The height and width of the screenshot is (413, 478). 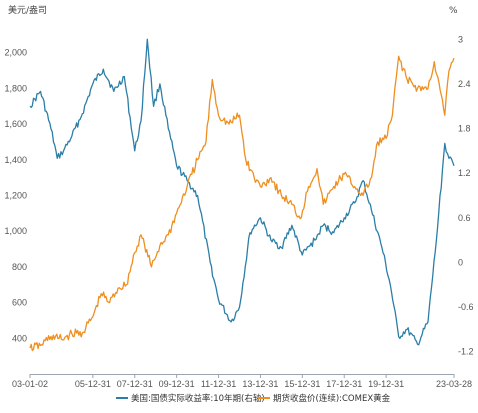 I want to click on x-tick-label: 17-12-31, so click(x=344, y=384).